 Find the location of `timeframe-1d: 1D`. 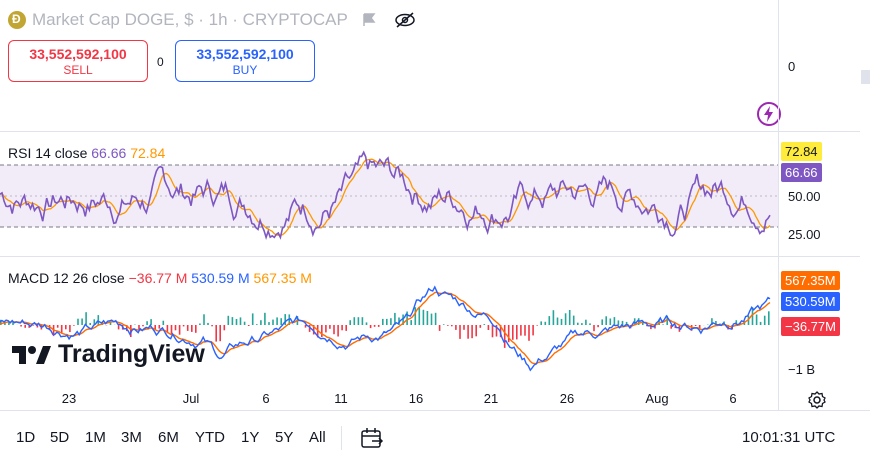

timeframe-1d: 1D is located at coordinates (26, 437).